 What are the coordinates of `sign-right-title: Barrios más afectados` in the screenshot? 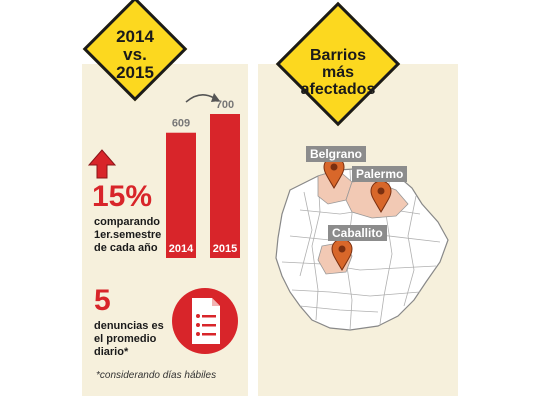 It's located at (338, 72).